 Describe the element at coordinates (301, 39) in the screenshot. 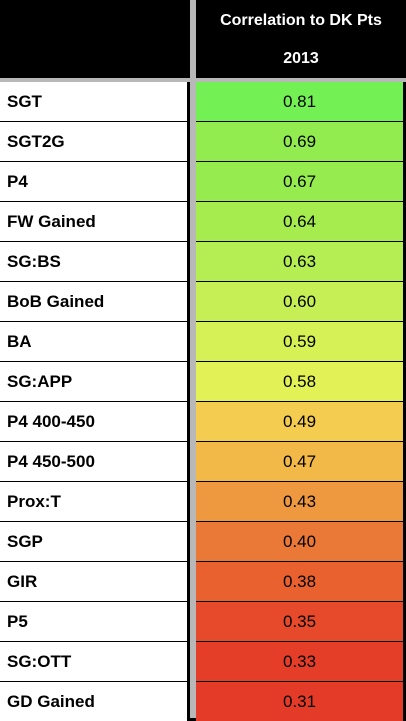

I see `header-cell: Correlation to DK Pts 2013` at that location.